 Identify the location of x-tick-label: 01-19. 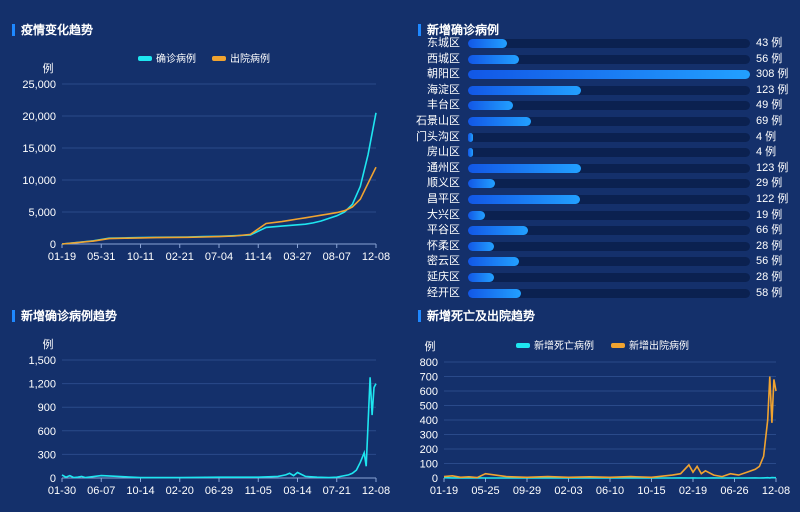
(62, 257).